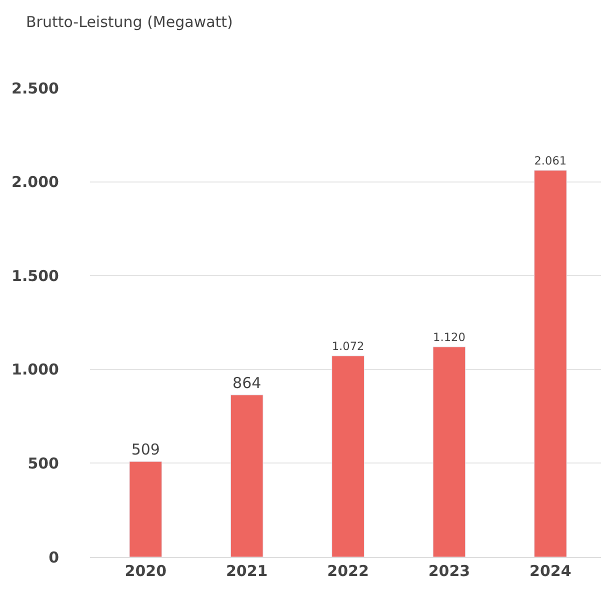  I want to click on x-tick-label: 2020, so click(145, 571).